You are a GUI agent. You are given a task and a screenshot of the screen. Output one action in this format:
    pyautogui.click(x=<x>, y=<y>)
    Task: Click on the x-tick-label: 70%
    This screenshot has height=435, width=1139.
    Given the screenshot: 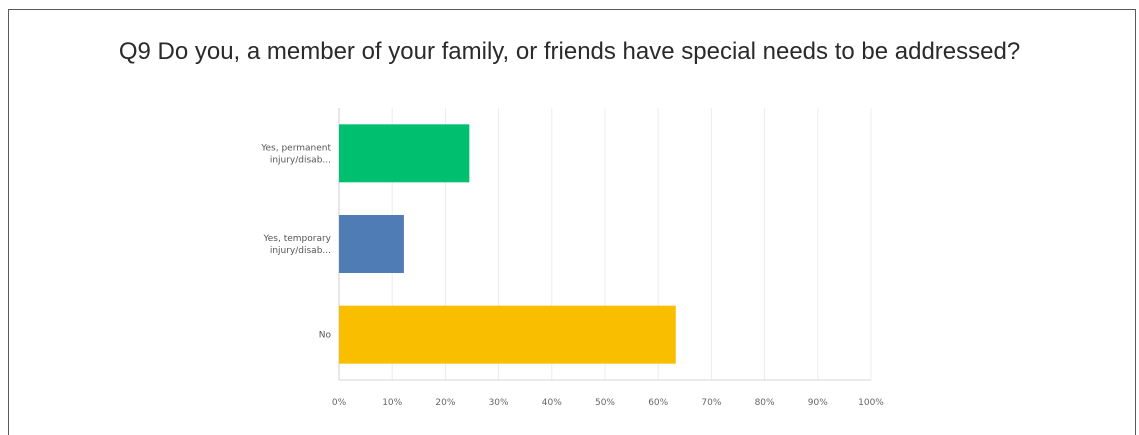 What is the action you would take?
    pyautogui.click(x=711, y=403)
    